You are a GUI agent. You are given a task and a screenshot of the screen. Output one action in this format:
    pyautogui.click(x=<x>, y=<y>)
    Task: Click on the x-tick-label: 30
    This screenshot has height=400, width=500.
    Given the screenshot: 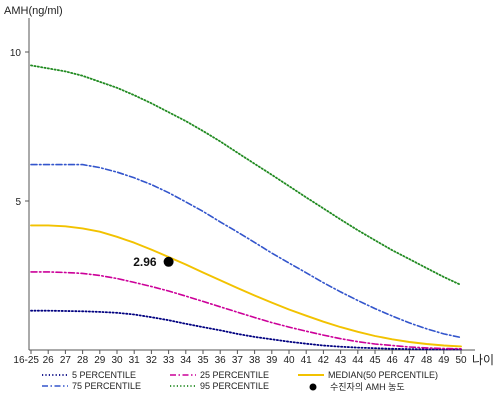 What is the action you would take?
    pyautogui.click(x=117, y=360)
    